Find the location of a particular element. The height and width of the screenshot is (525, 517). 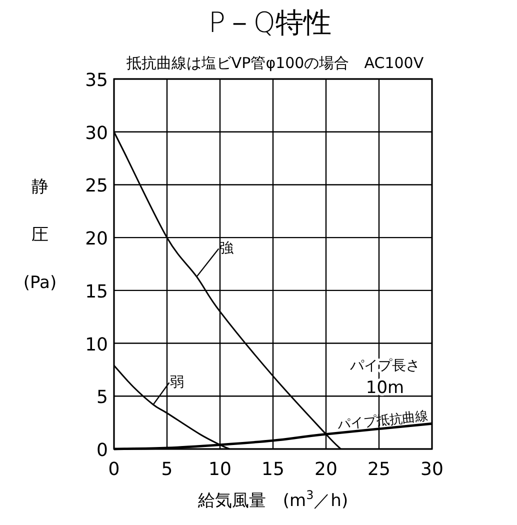

y-tick-label: 25 is located at coordinates (96, 186).